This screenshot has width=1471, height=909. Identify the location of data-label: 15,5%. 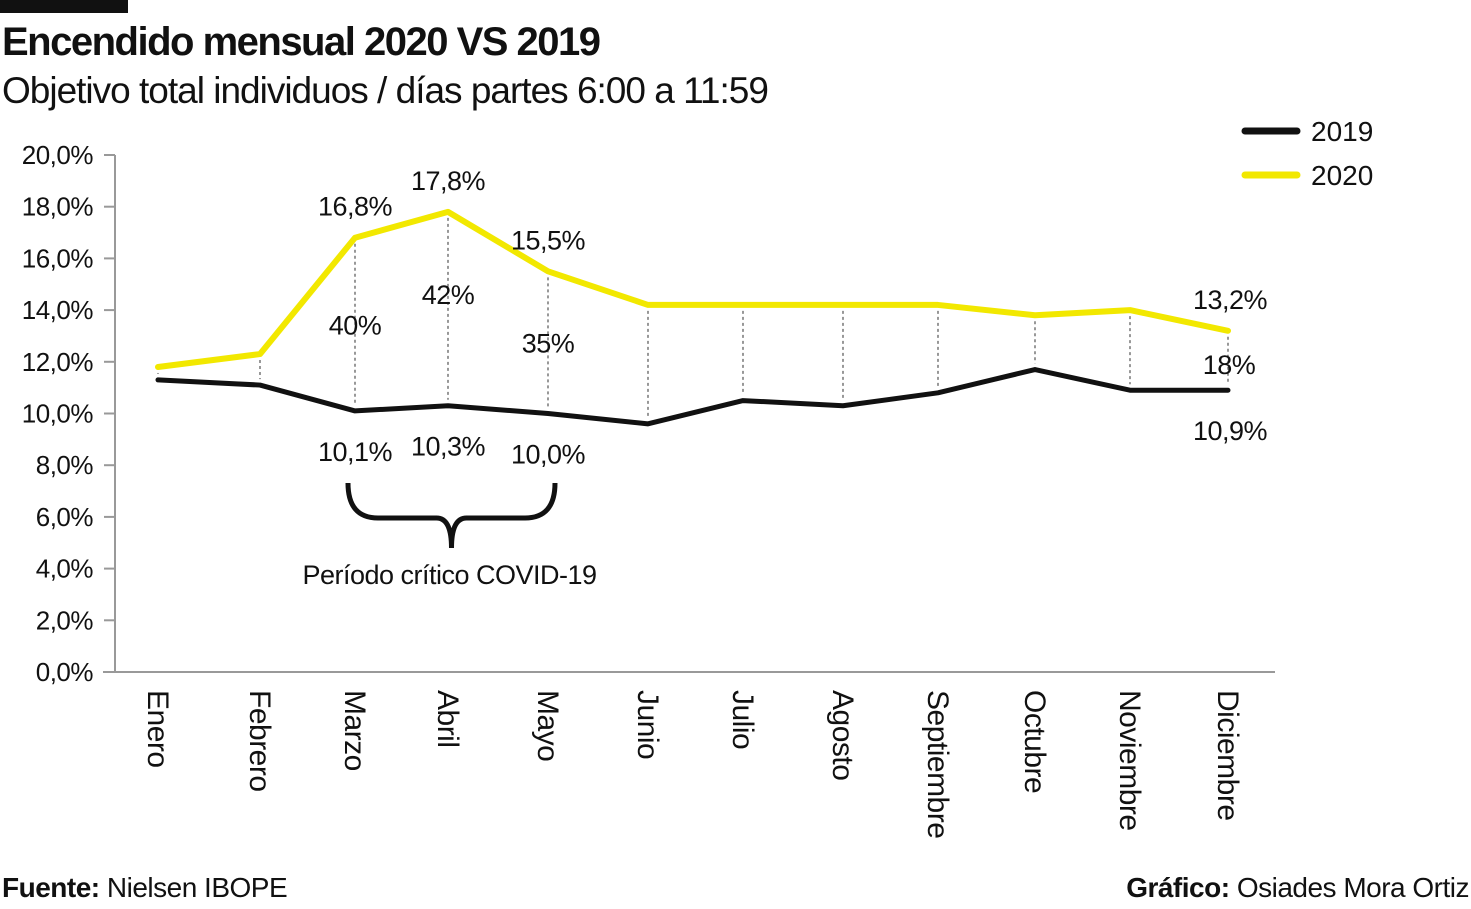
(548, 240).